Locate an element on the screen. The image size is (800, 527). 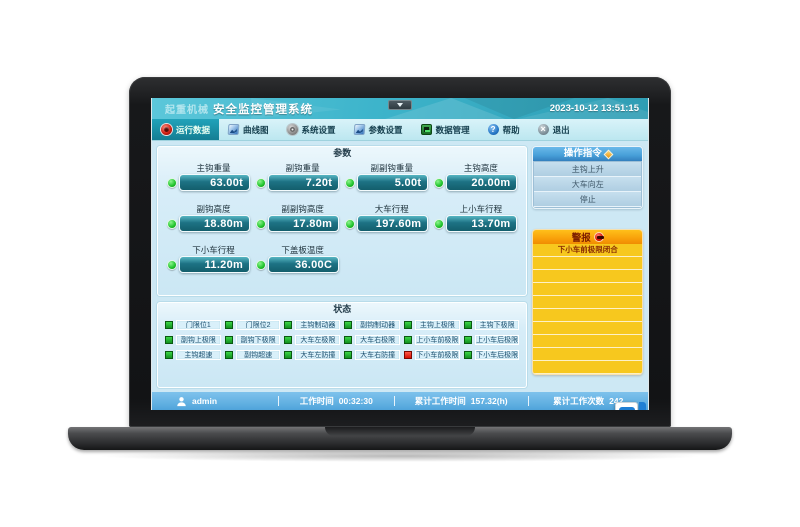
status-label: 副钩上极限 is located at coordinates (198, 340).